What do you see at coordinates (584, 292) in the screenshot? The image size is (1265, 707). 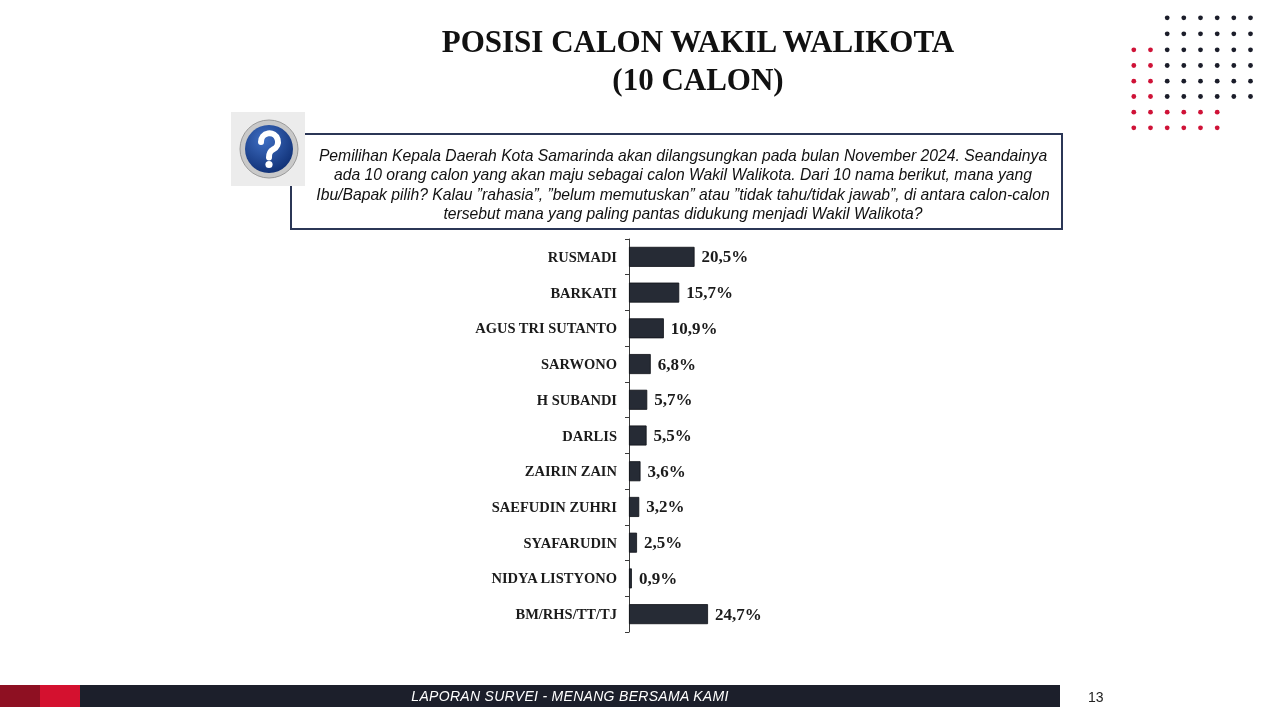 I see `y-tick-label: BARKATI` at bounding box center [584, 292].